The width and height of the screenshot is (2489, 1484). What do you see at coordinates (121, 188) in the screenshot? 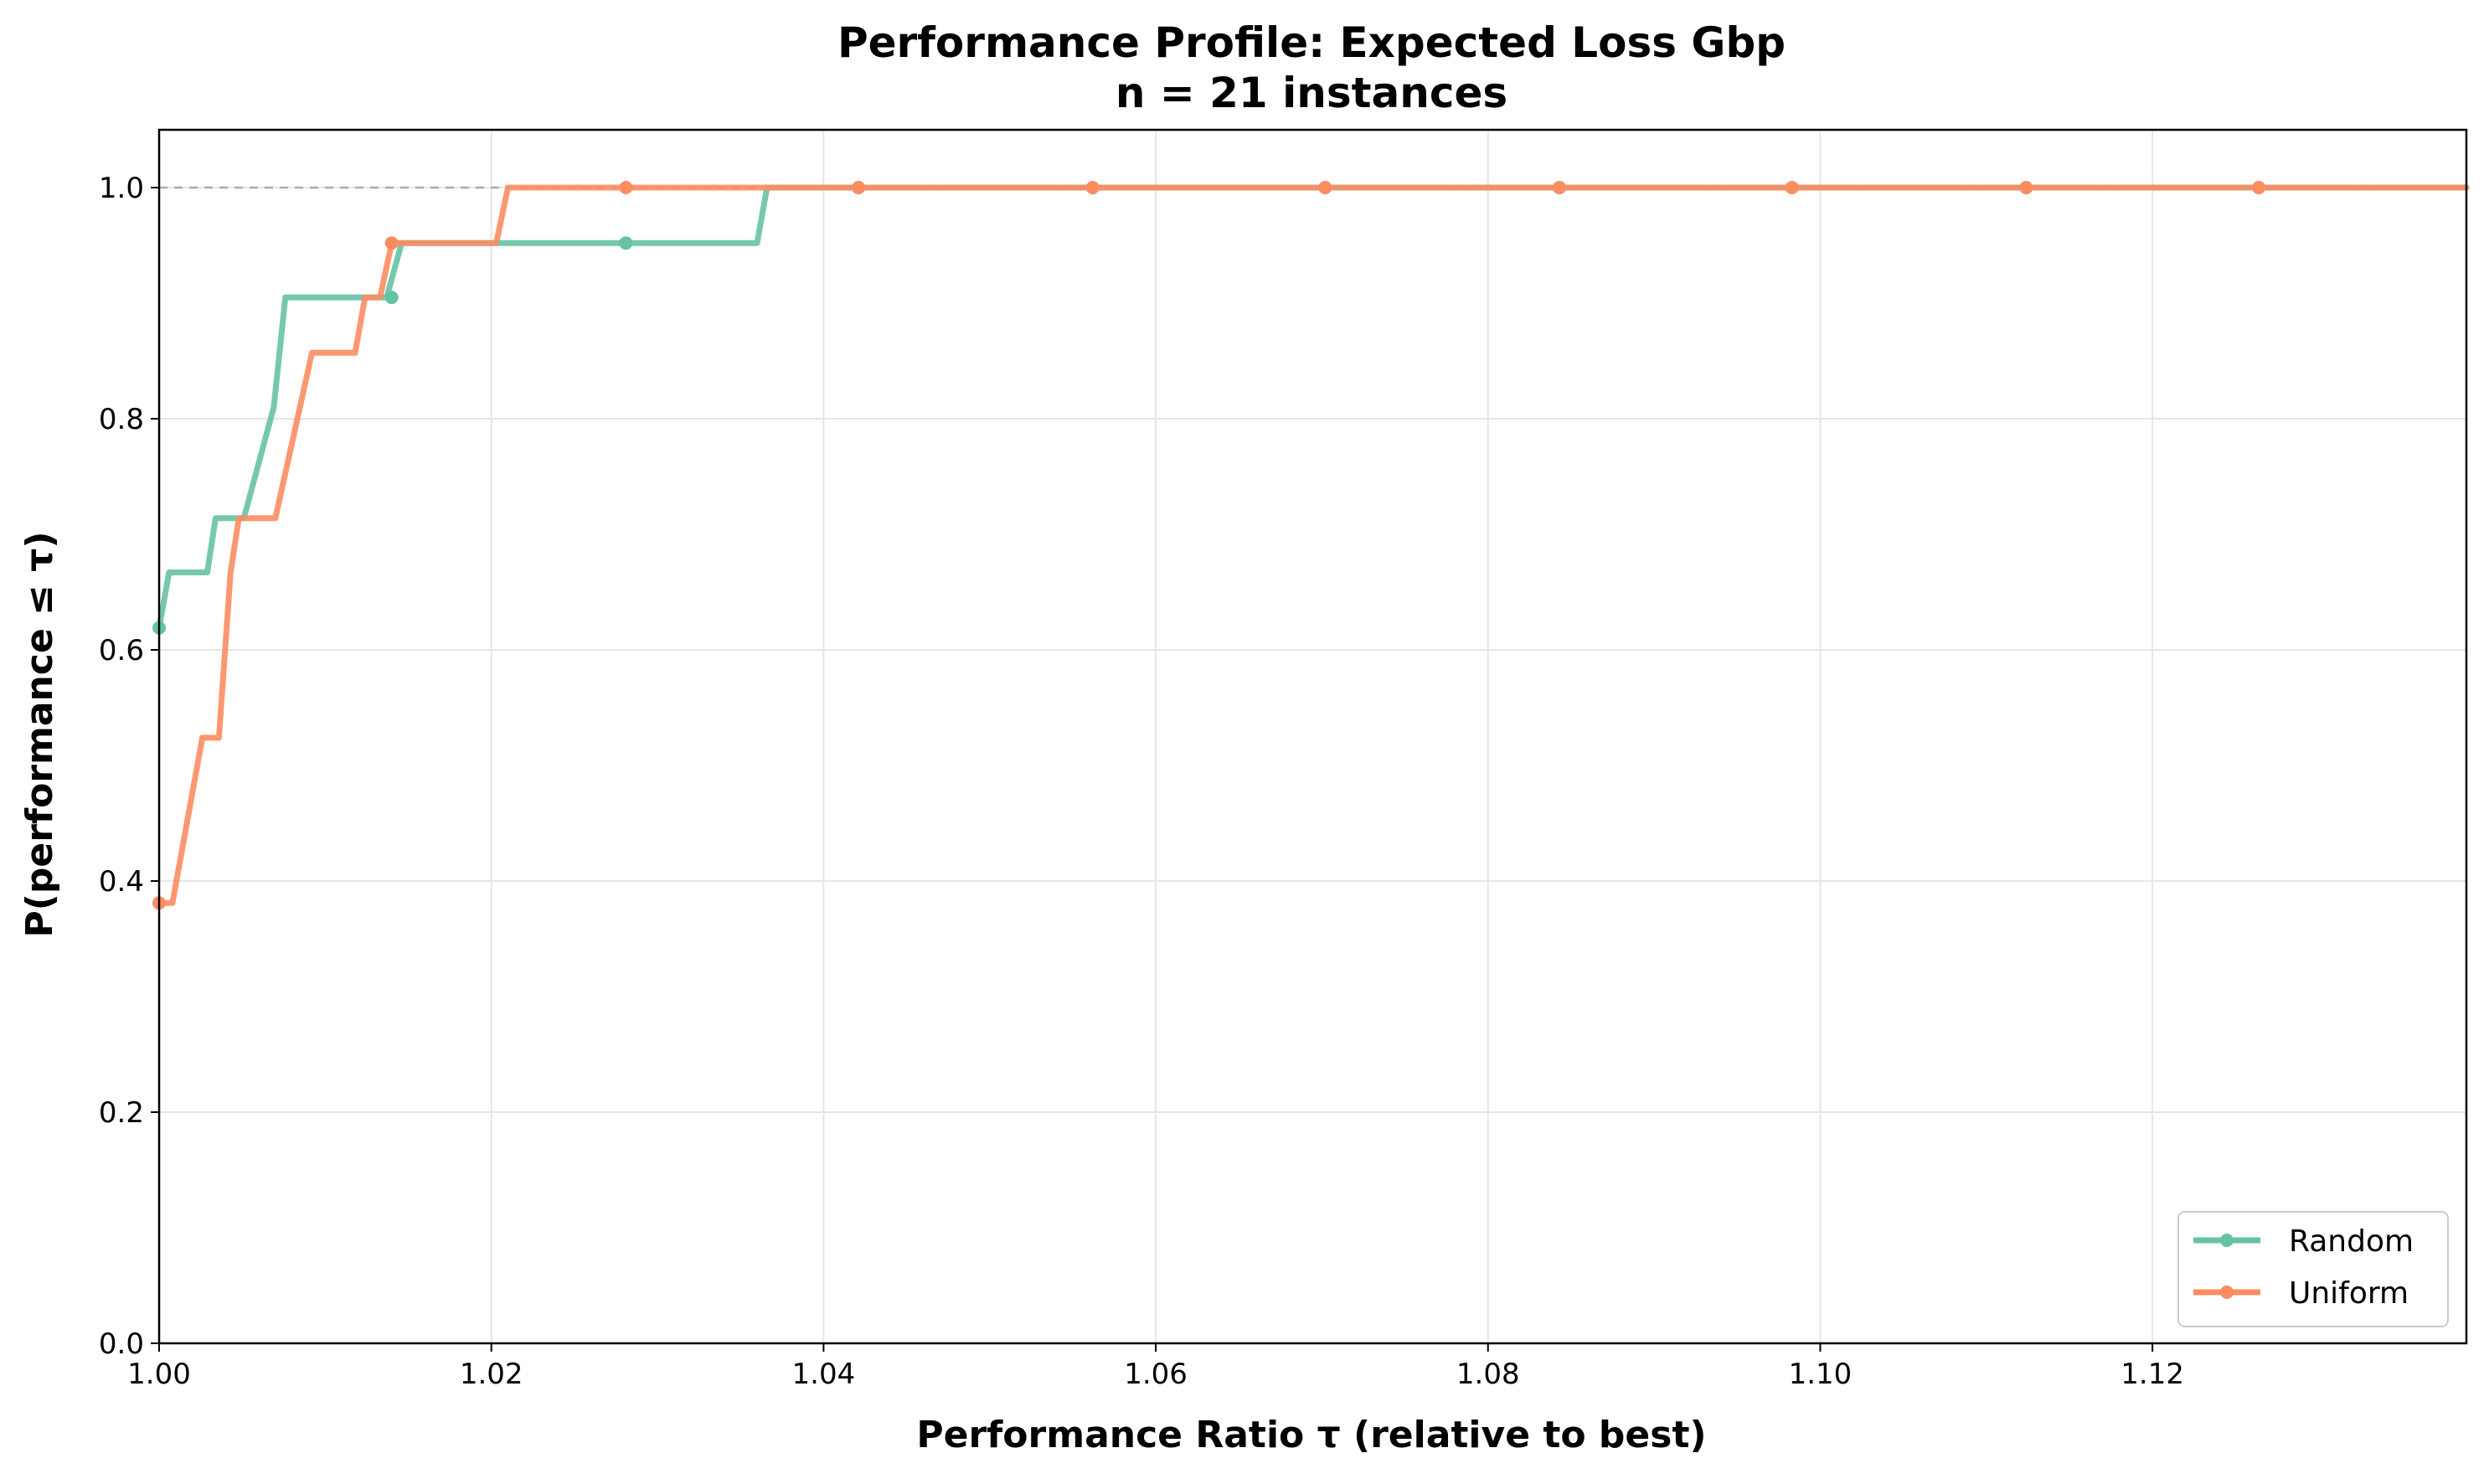
I see `y-tick-label: 1.0` at bounding box center [121, 188].